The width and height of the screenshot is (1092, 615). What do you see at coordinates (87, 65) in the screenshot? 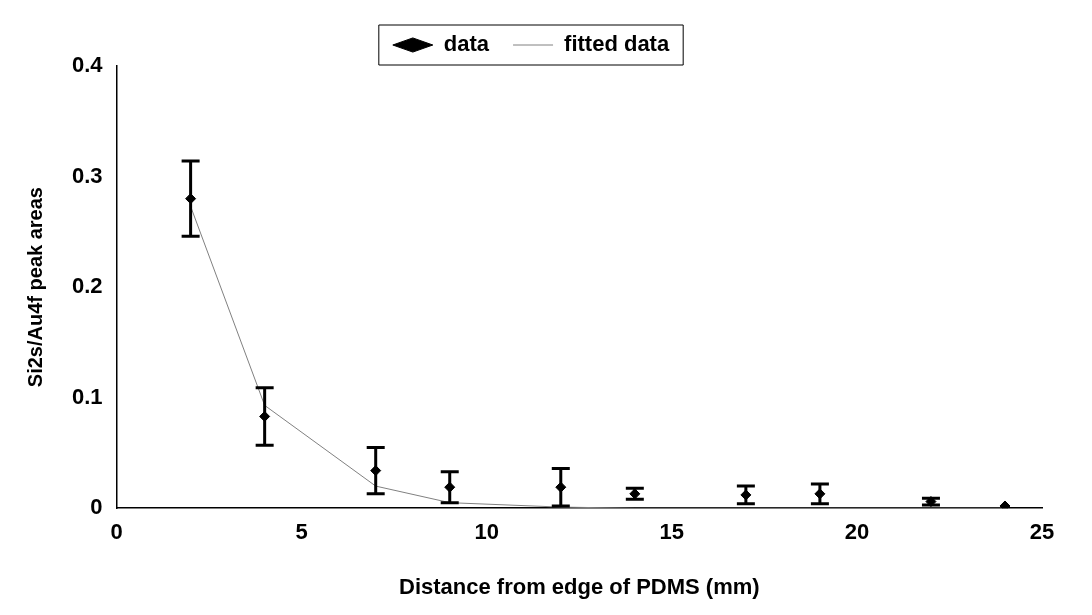
I see `y-tick-label: 0.4` at bounding box center [87, 65].